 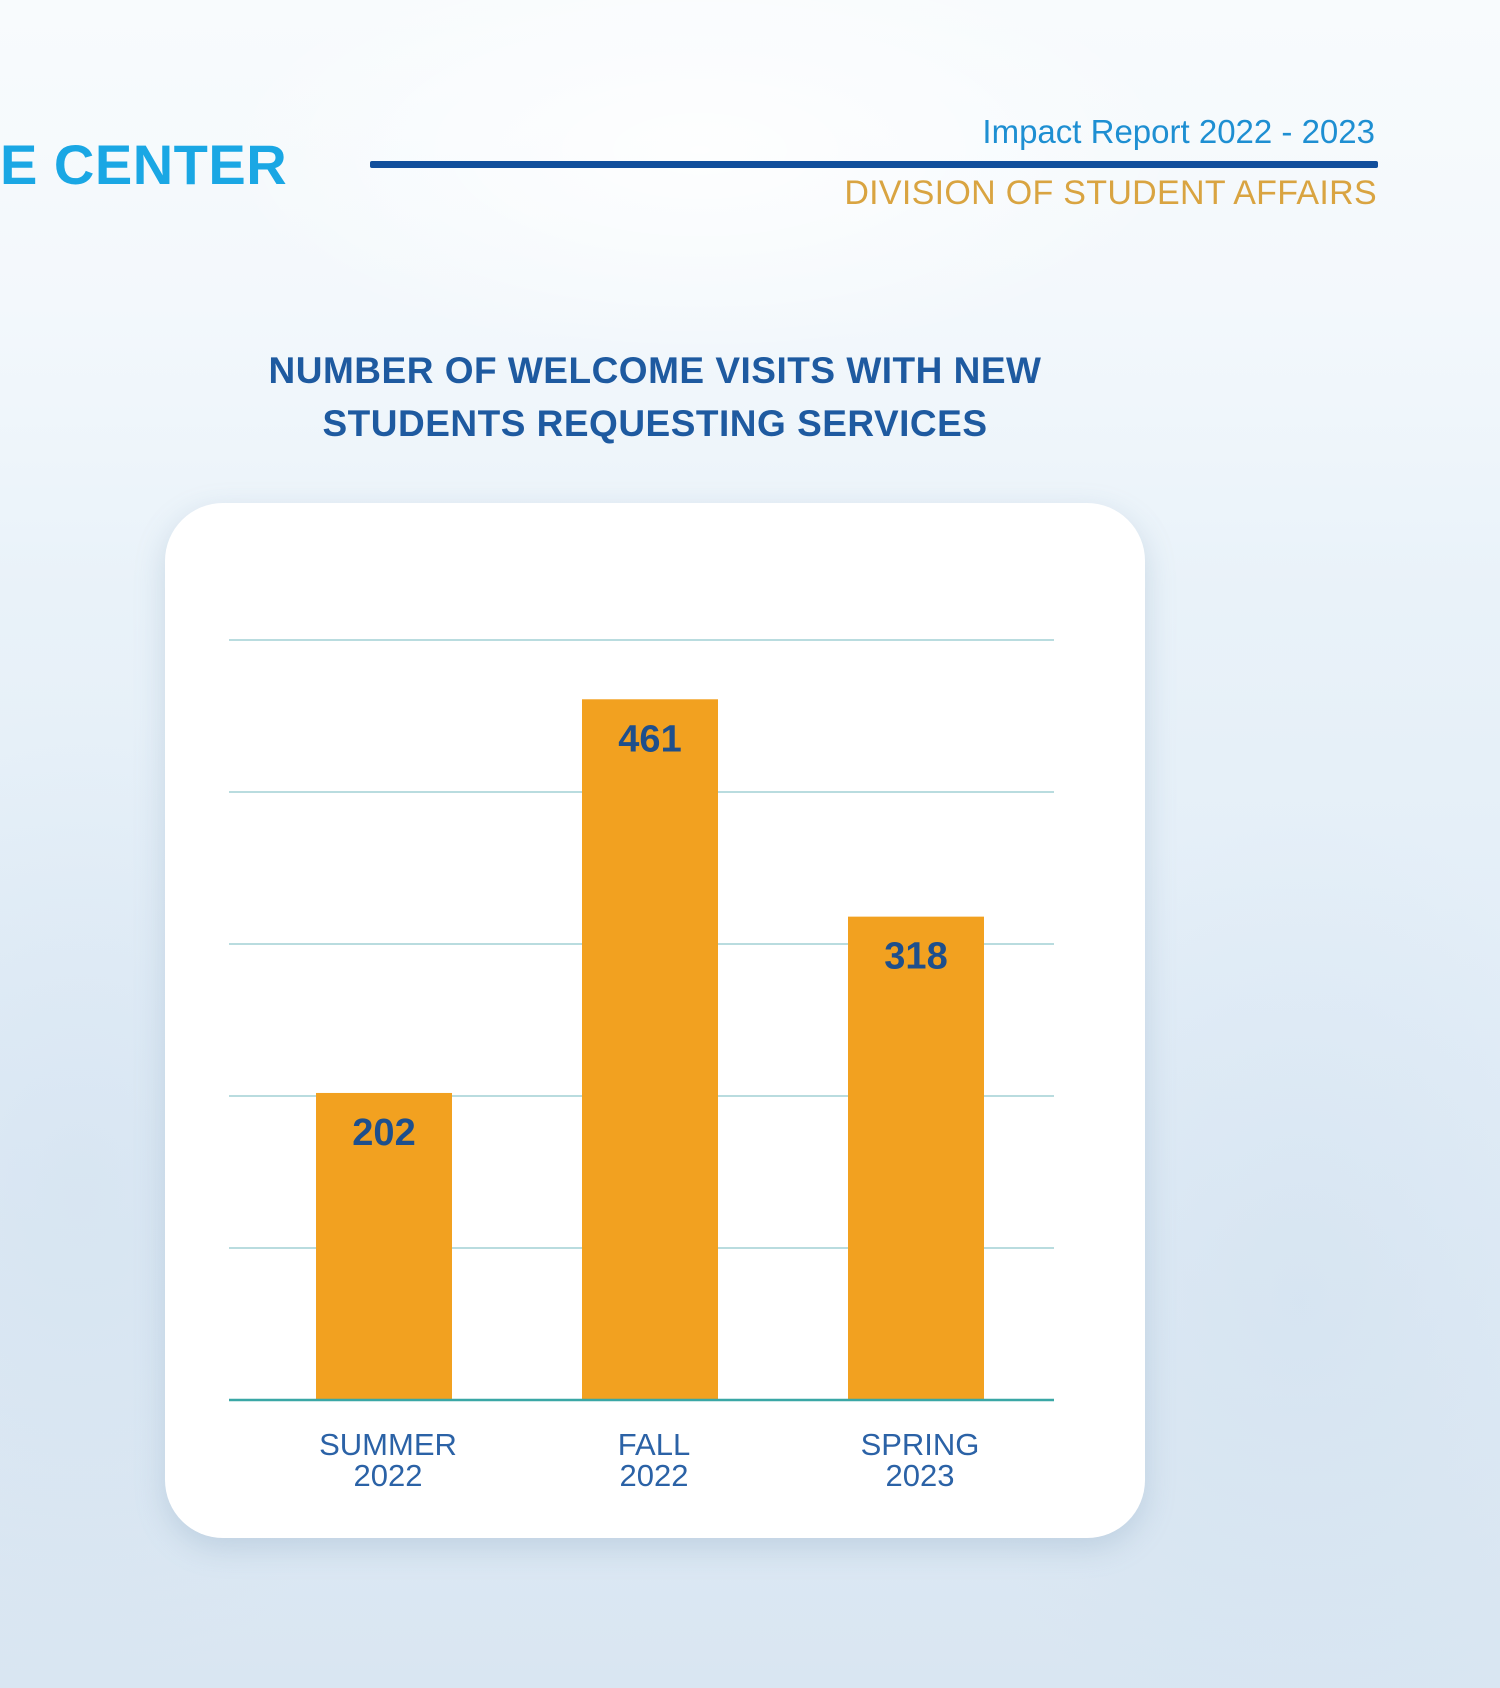 I want to click on chart-title-line-1: NUMBER OF WELCOME VISITS WITH NEW, so click(x=655, y=370).